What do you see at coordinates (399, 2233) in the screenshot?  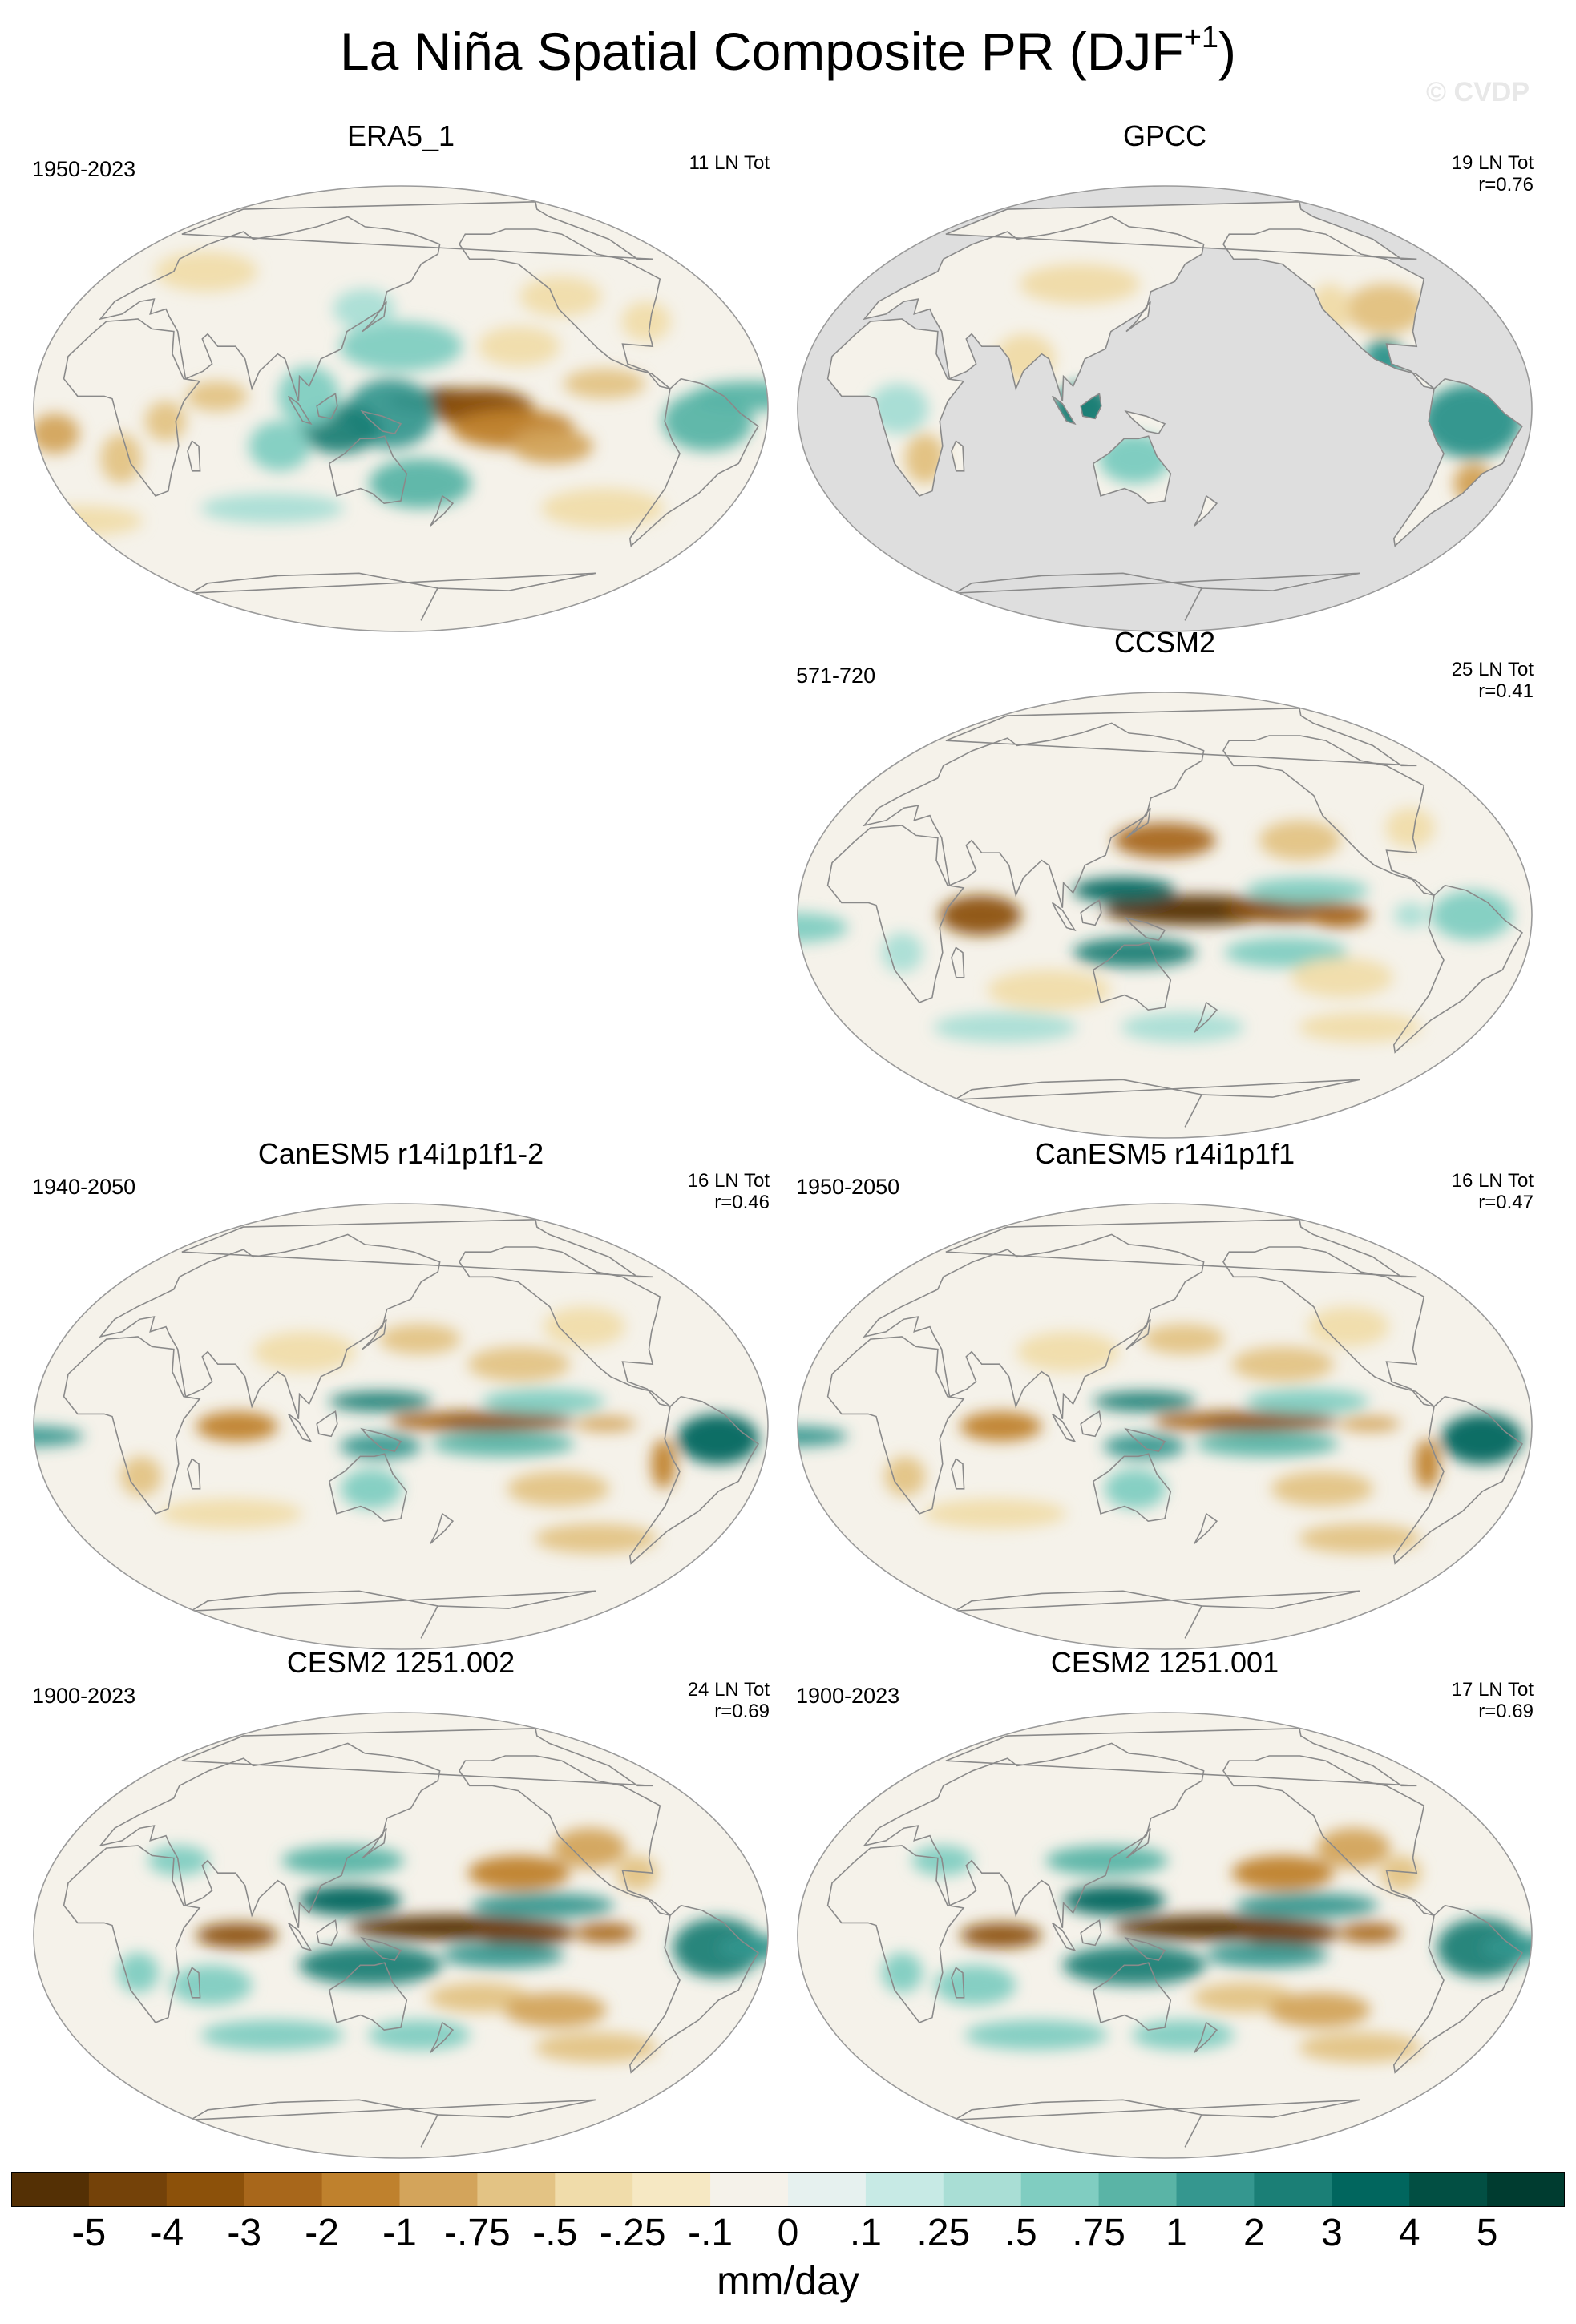 I see `colorbar-tick-label: -1` at bounding box center [399, 2233].